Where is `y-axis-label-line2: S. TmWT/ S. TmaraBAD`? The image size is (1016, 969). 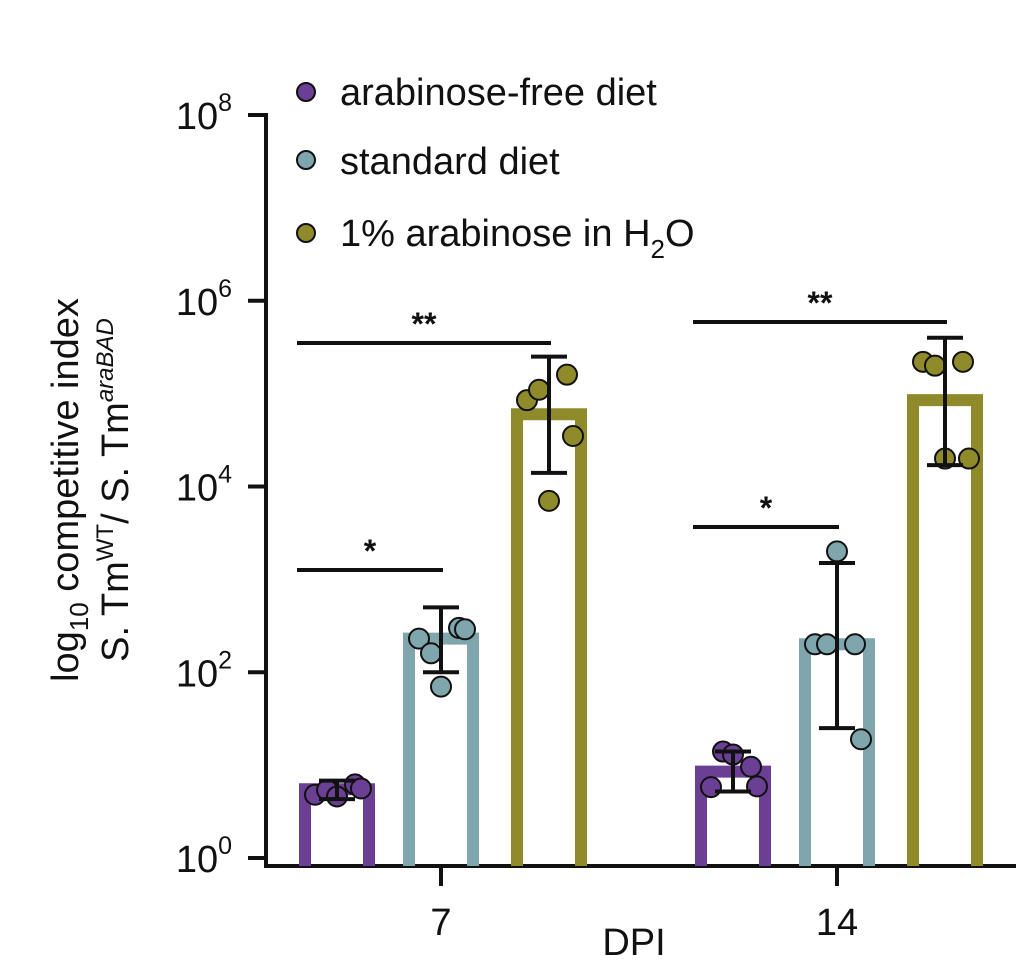 y-axis-label-line2: S. TmWT/ S. TmaraBAD is located at coordinates (114, 490).